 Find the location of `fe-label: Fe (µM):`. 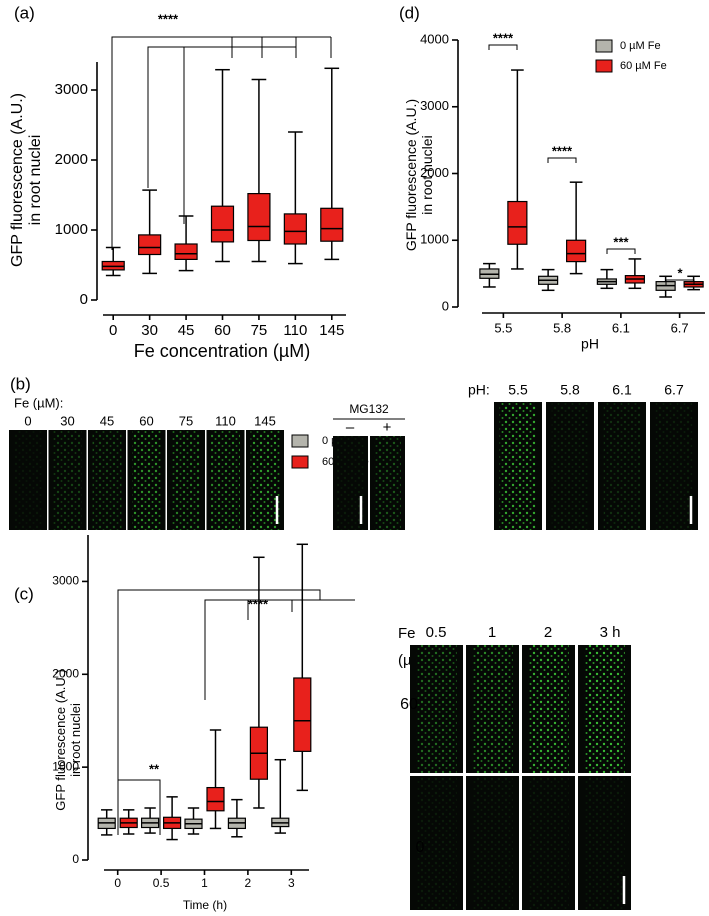

fe-label: Fe (µM): is located at coordinates (38, 402).